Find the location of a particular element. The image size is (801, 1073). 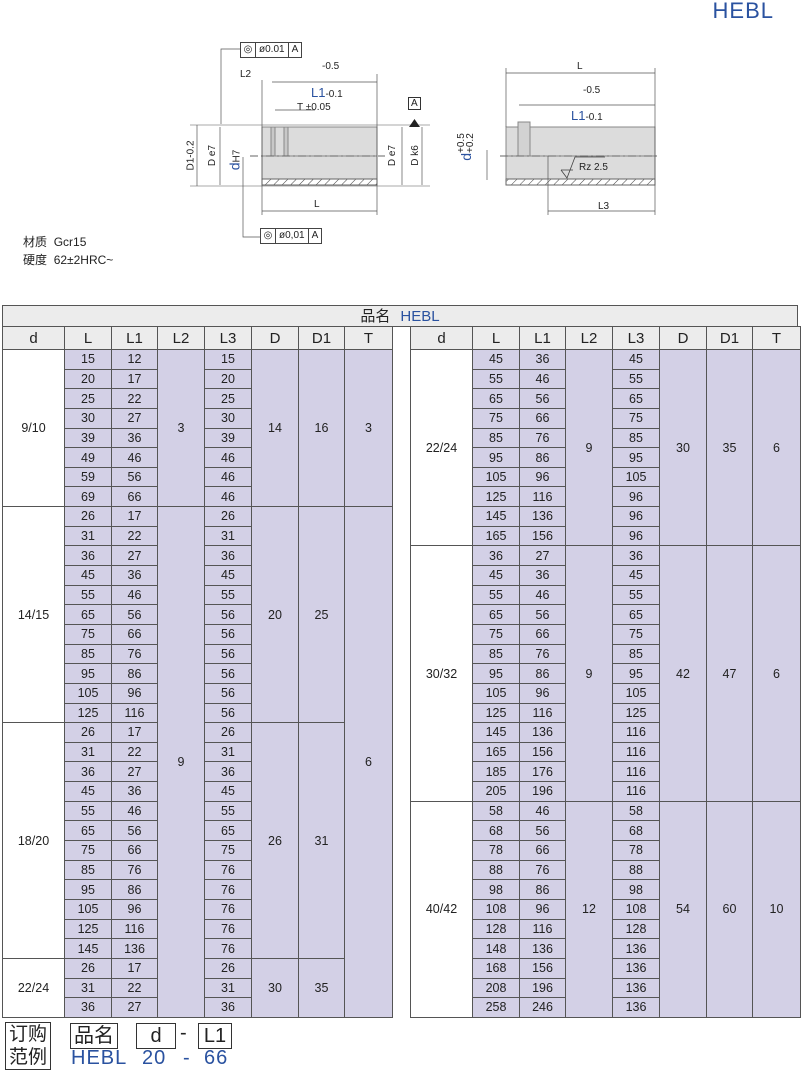

dim-L1-left: L1-0.1 is located at coordinates (327, 92).